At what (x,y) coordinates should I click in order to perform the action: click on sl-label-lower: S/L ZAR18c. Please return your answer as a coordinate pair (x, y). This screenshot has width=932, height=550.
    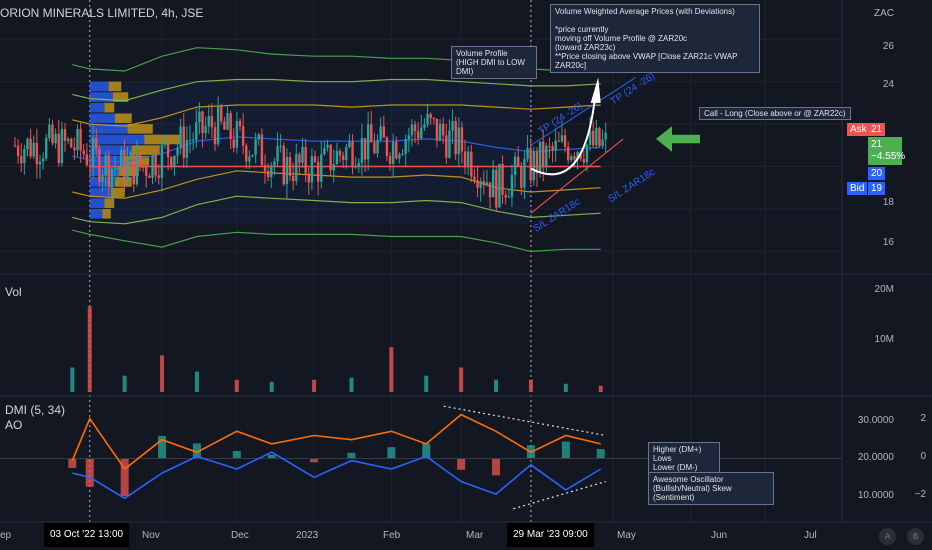
    Looking at the image, I should click on (557, 215).